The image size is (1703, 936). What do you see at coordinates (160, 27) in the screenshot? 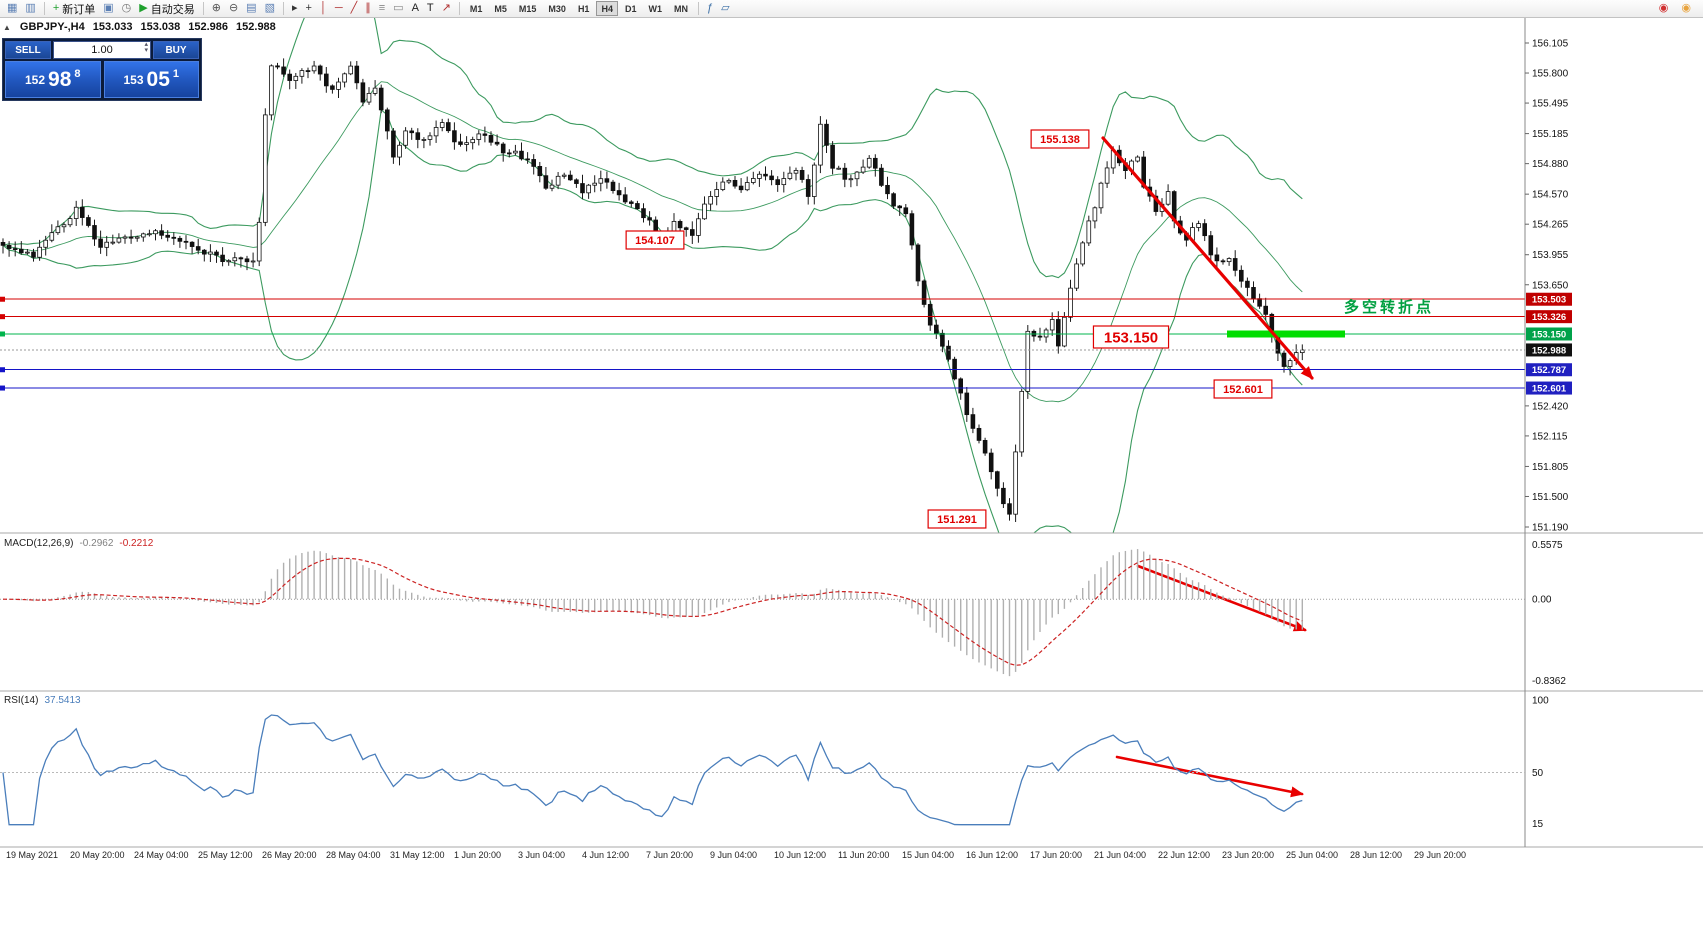
I see `ohlc-high: 153.038` at bounding box center [160, 27].